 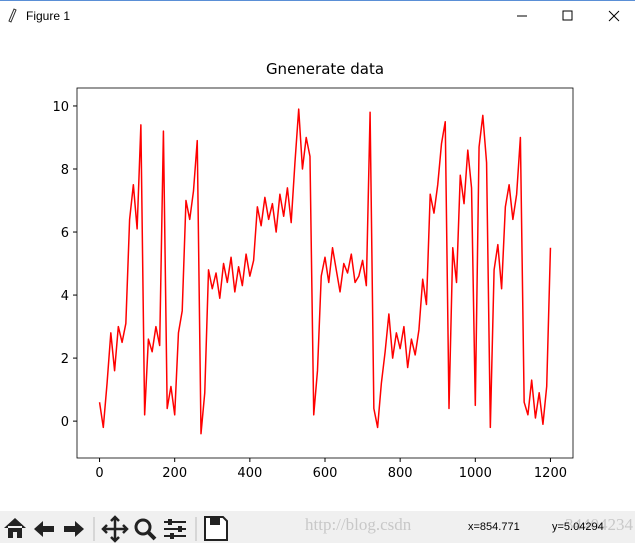 I want to click on watermark: 34404234, so click(x=599, y=524).